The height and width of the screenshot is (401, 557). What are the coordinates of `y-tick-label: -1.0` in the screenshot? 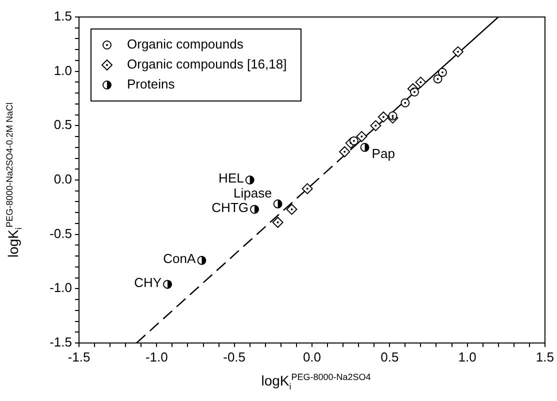 It's located at (61, 288).